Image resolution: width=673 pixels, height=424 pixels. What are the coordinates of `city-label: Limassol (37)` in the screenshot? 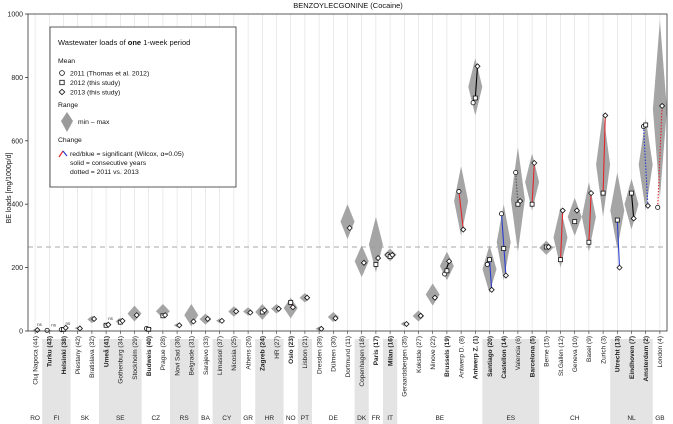 It's located at (220, 355).